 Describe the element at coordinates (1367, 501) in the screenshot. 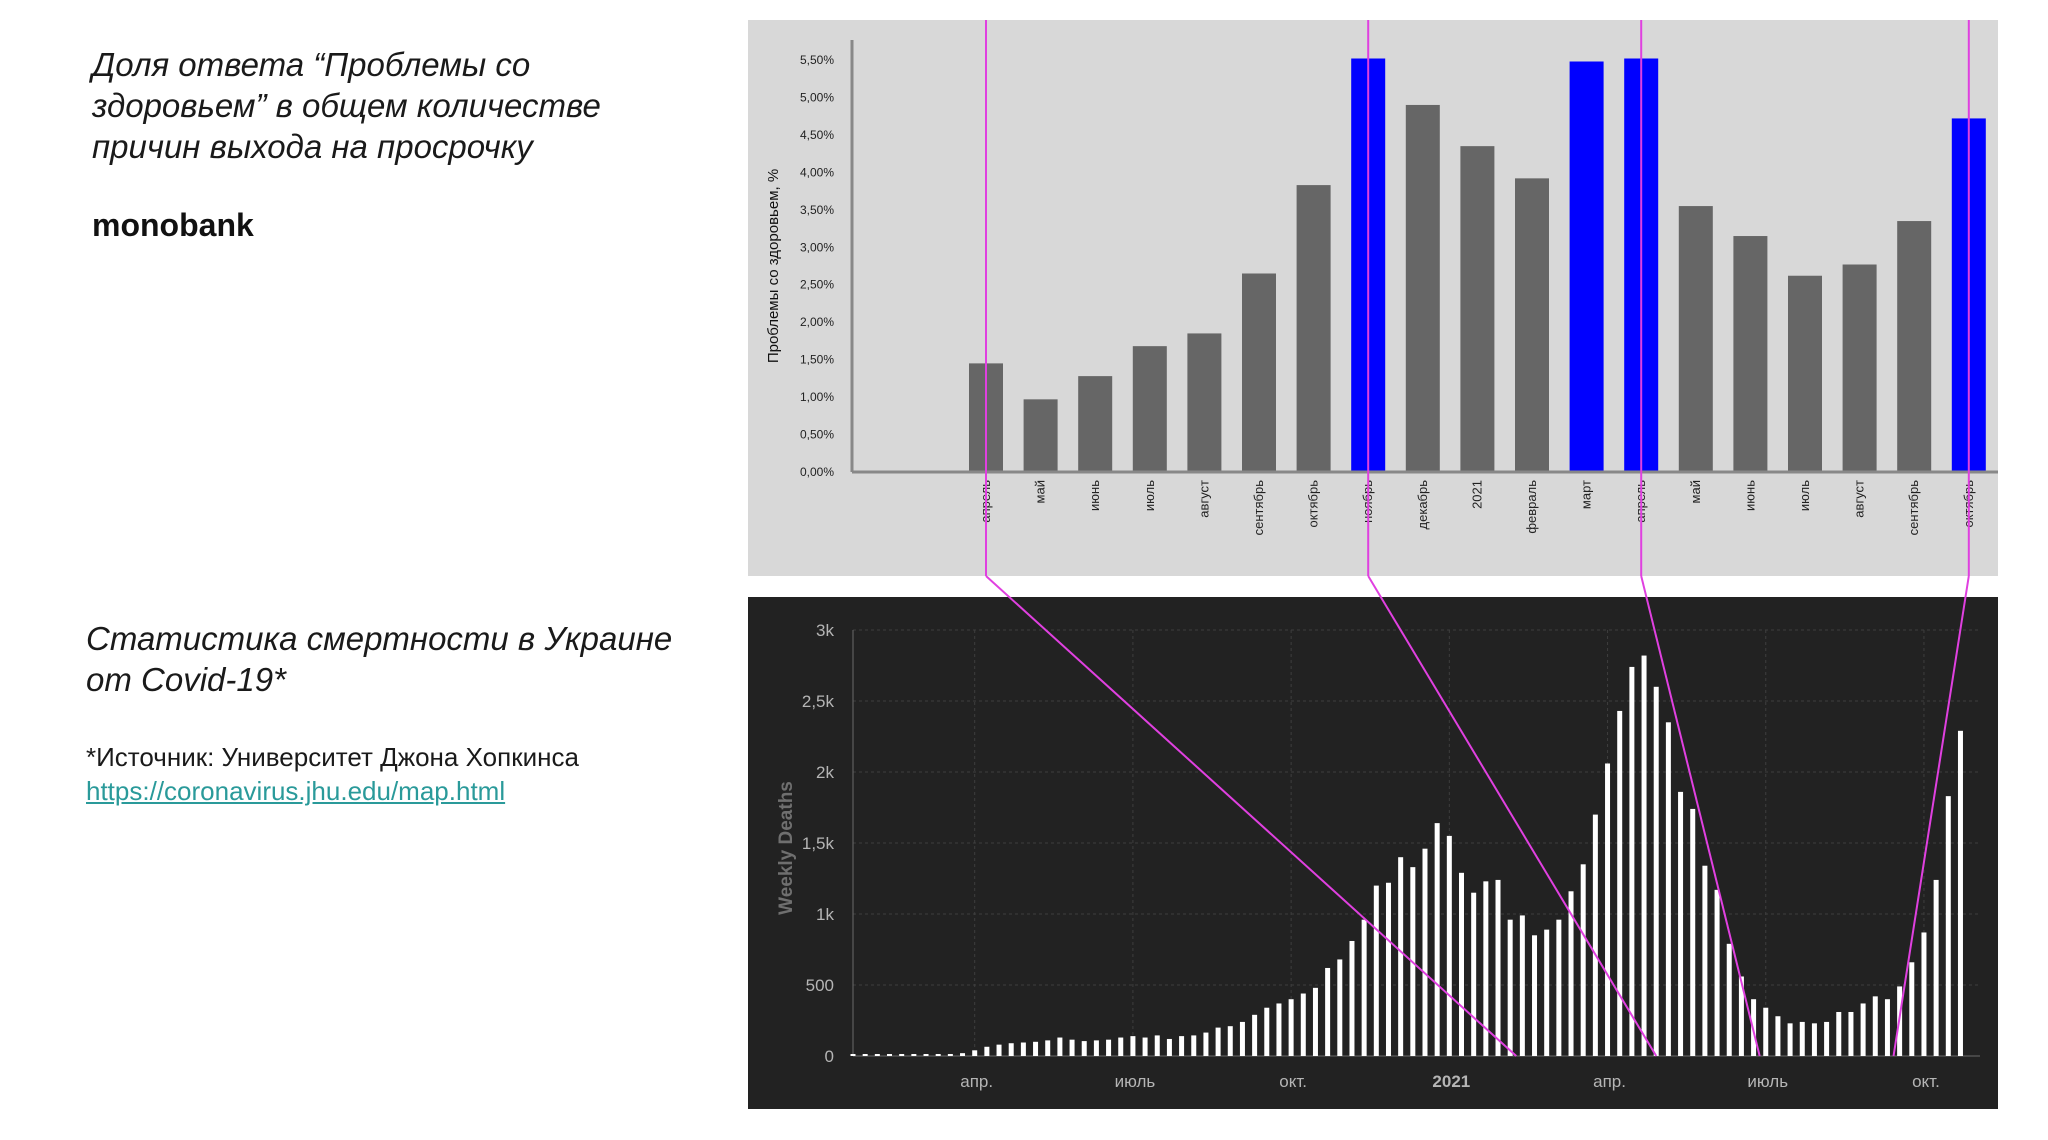

I see `x-tick-label: ноябрь` at that location.